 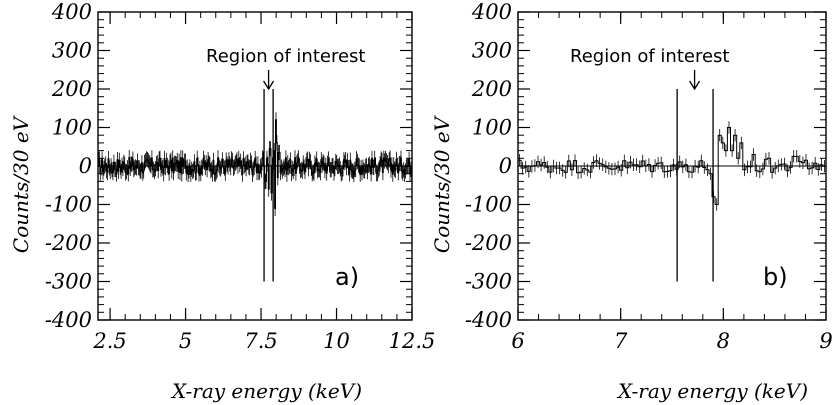 I want to click on x-axis-title-b: X-ray energy (keV), so click(x=712, y=391).